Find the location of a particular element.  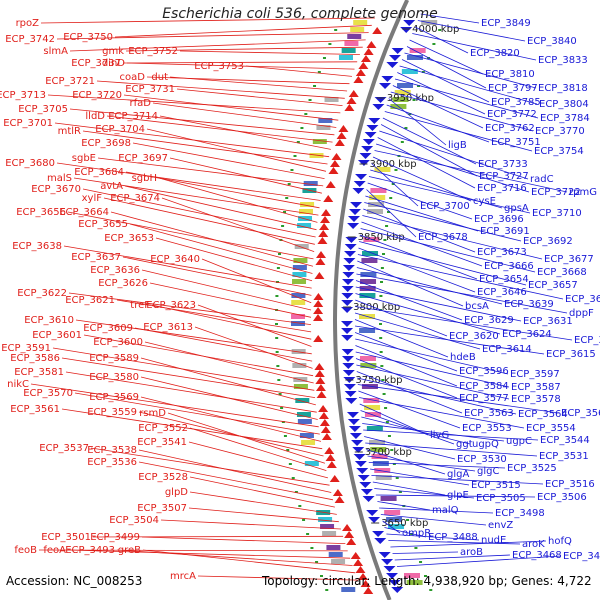

right-gene-label: cysE is located at coordinates (484, 201).